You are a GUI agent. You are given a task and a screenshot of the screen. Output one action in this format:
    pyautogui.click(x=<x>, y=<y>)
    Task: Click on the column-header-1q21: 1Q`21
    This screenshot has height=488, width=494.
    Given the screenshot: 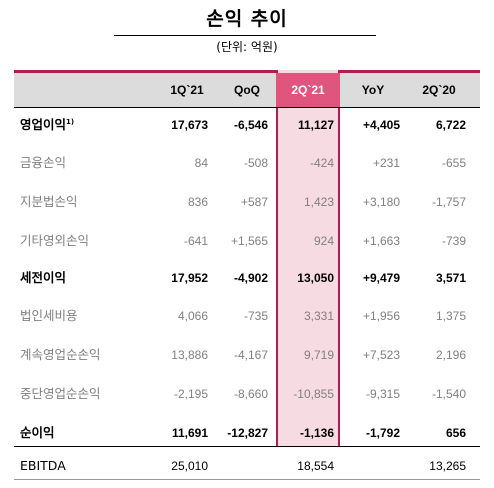 What is the action you would take?
    pyautogui.click(x=187, y=90)
    